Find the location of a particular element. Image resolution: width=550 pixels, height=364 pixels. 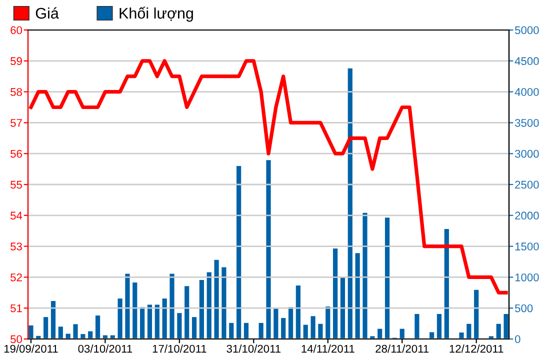

legend-label: Giá is located at coordinates (47, 13).